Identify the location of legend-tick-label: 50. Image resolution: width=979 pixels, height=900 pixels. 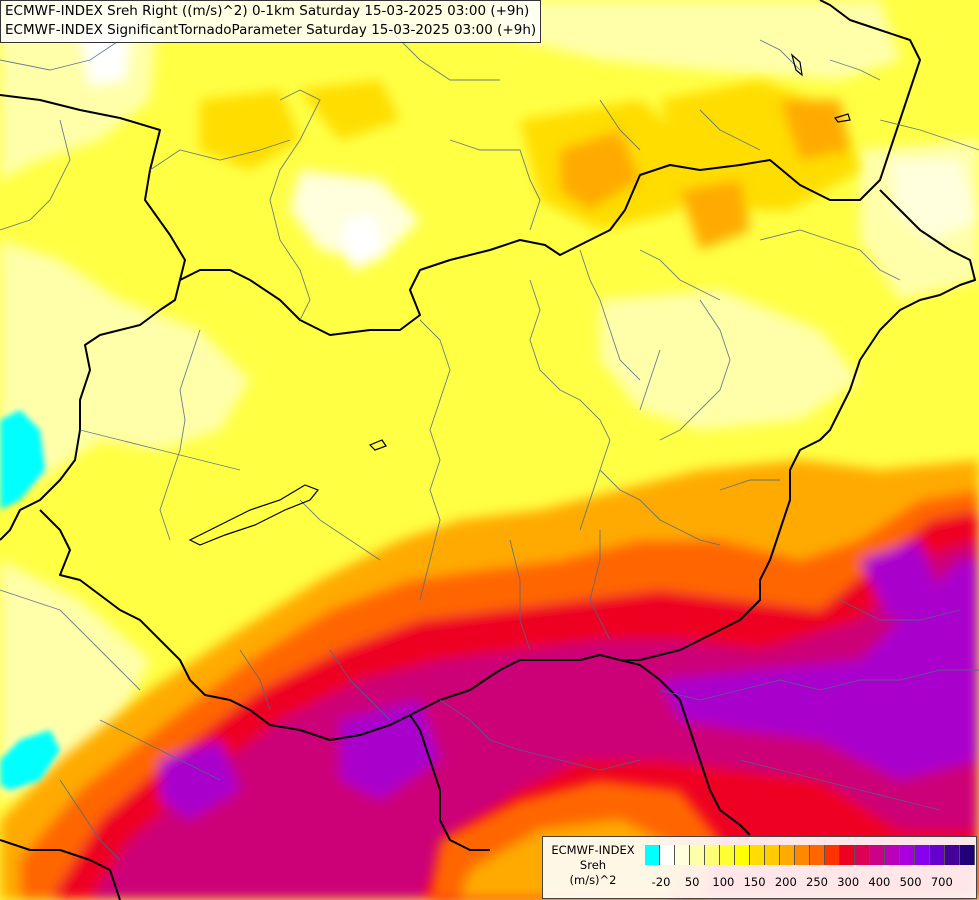
(692, 882).